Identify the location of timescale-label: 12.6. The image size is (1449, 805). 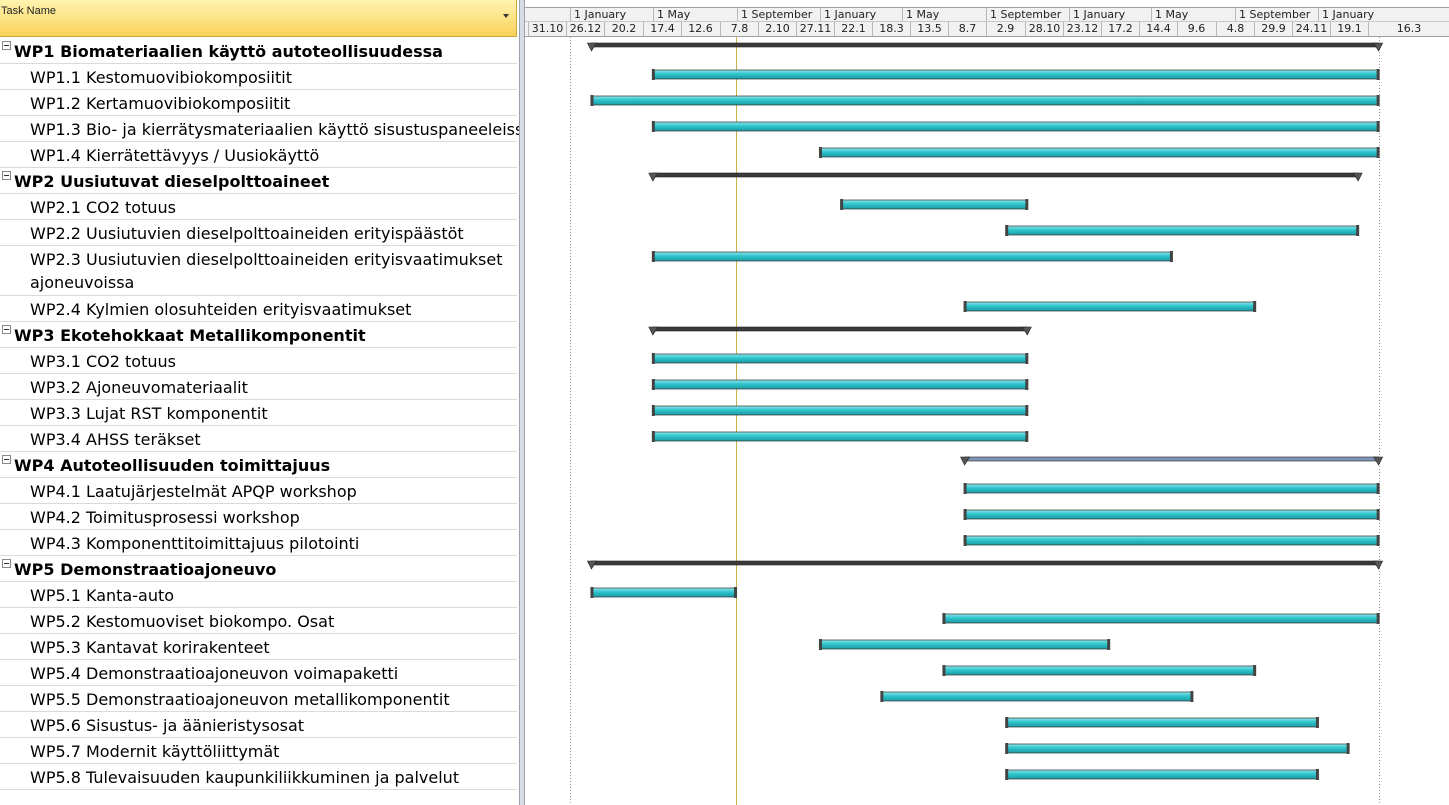
(700, 29).